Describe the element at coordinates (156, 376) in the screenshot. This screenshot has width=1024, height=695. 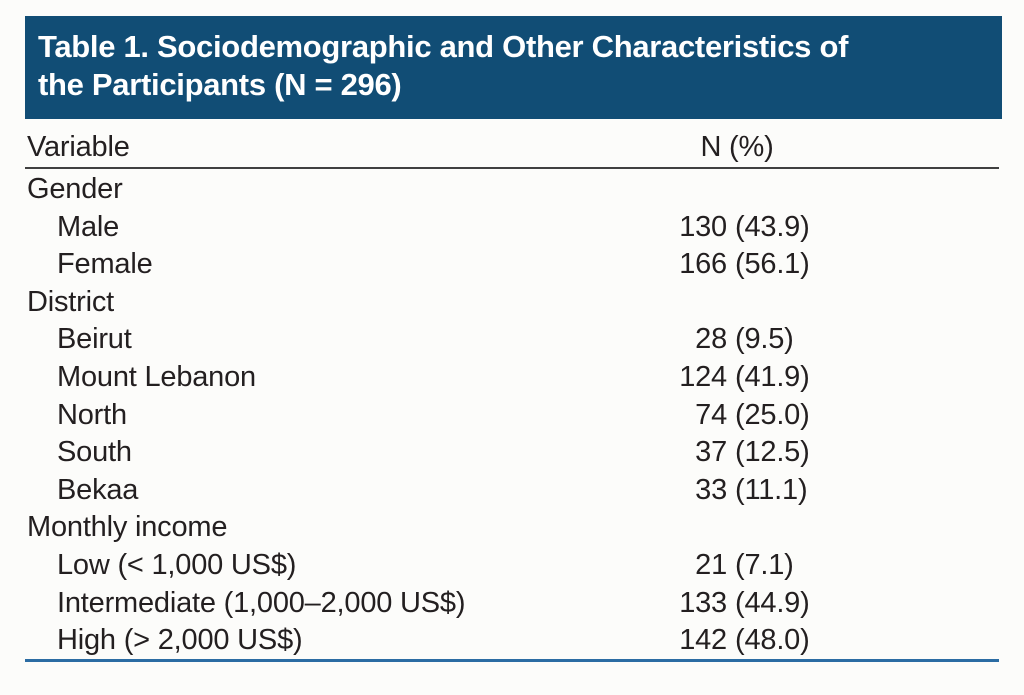
I see `row-label: Mount Lebanon` at that location.